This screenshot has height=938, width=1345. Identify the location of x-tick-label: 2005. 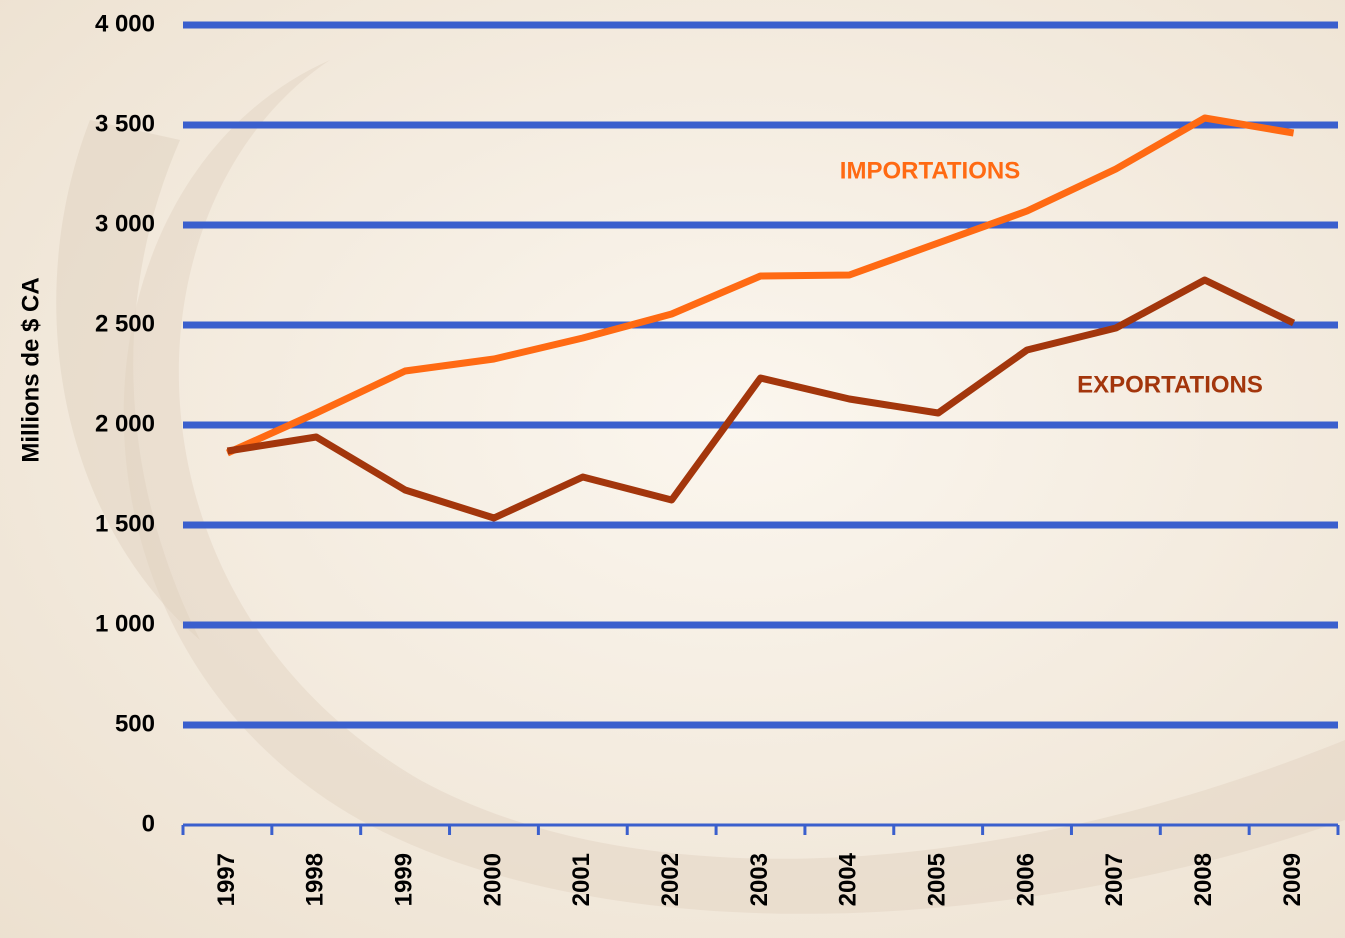
(937, 879).